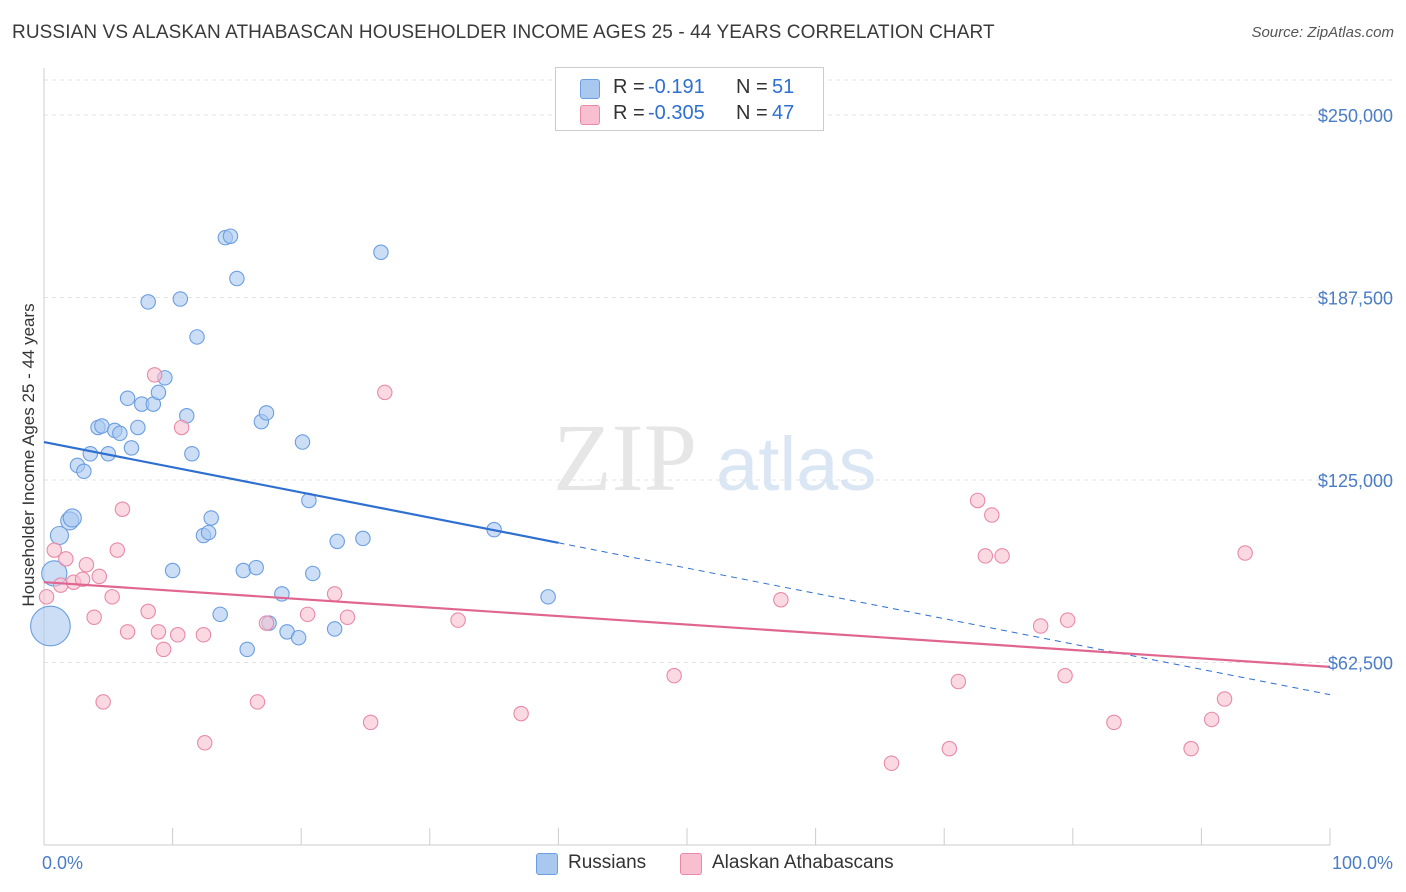 The height and width of the screenshot is (892, 1406). I want to click on y-tick-label: $187,500, so click(1355, 299).